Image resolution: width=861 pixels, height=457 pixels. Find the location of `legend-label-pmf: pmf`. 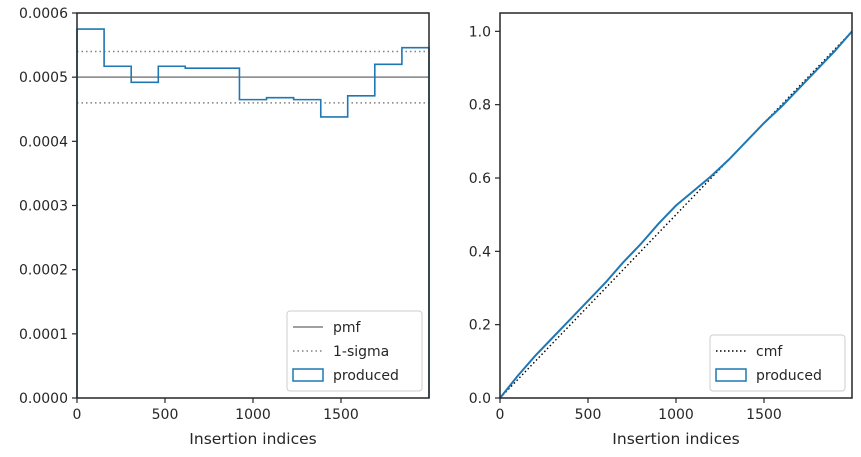

legend-label-pmf: pmf is located at coordinates (347, 328).